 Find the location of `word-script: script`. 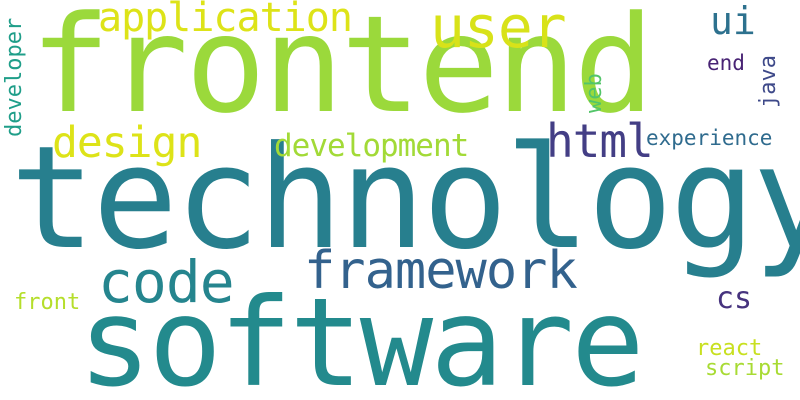

word-script: script is located at coordinates (745, 368).